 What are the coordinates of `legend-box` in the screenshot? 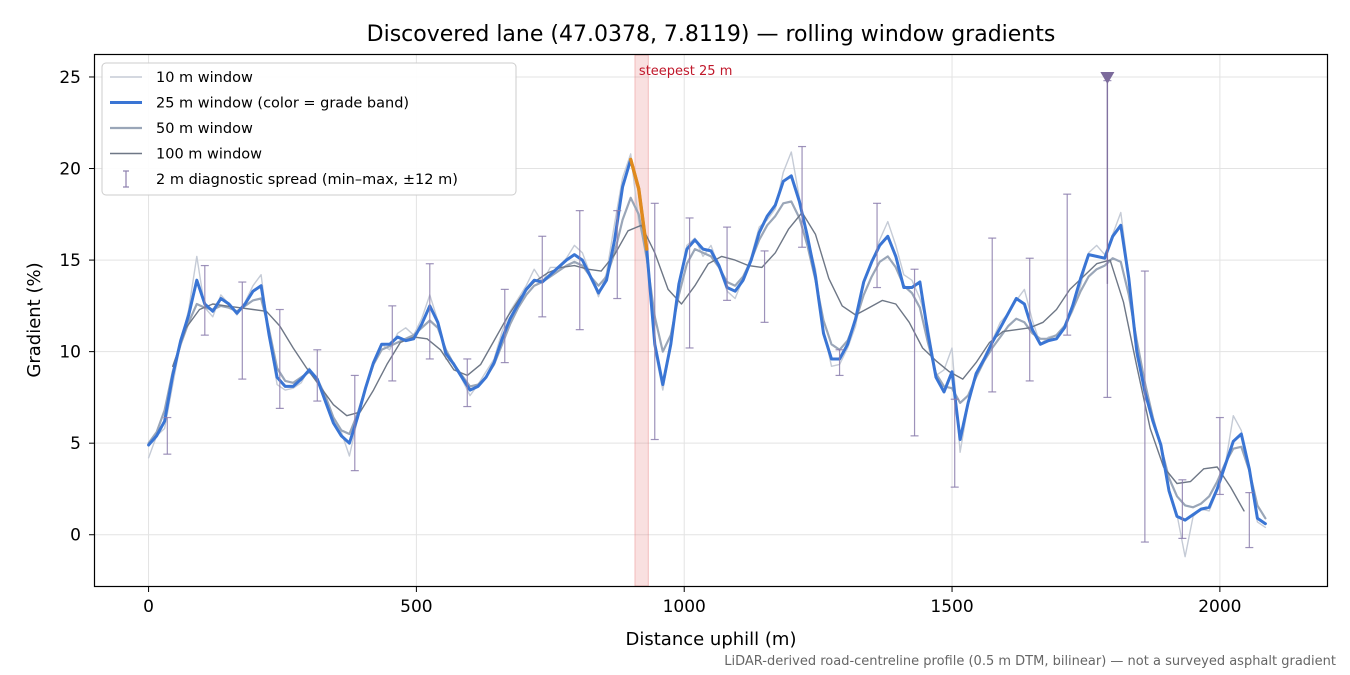 It's located at (309, 129).